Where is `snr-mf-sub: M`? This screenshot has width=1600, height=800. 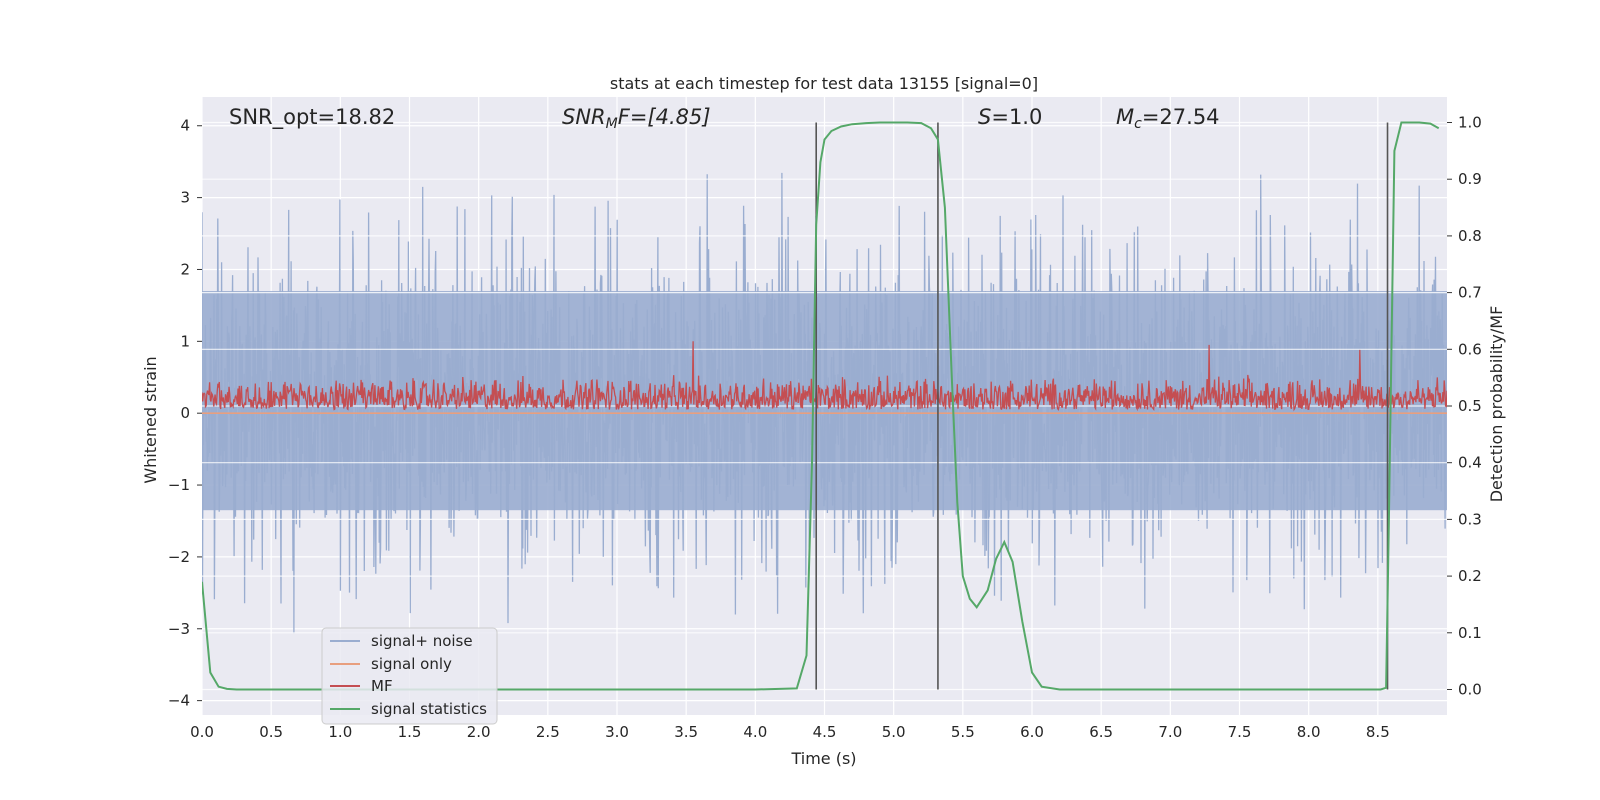
snr-mf-sub: M is located at coordinates (612, 124).